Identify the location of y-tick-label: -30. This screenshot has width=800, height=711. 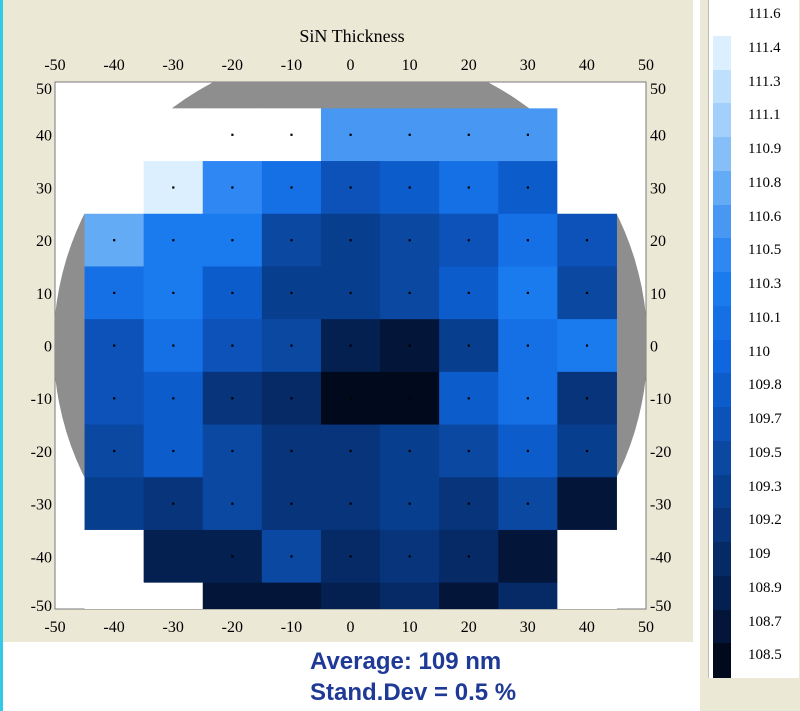
(660, 505).